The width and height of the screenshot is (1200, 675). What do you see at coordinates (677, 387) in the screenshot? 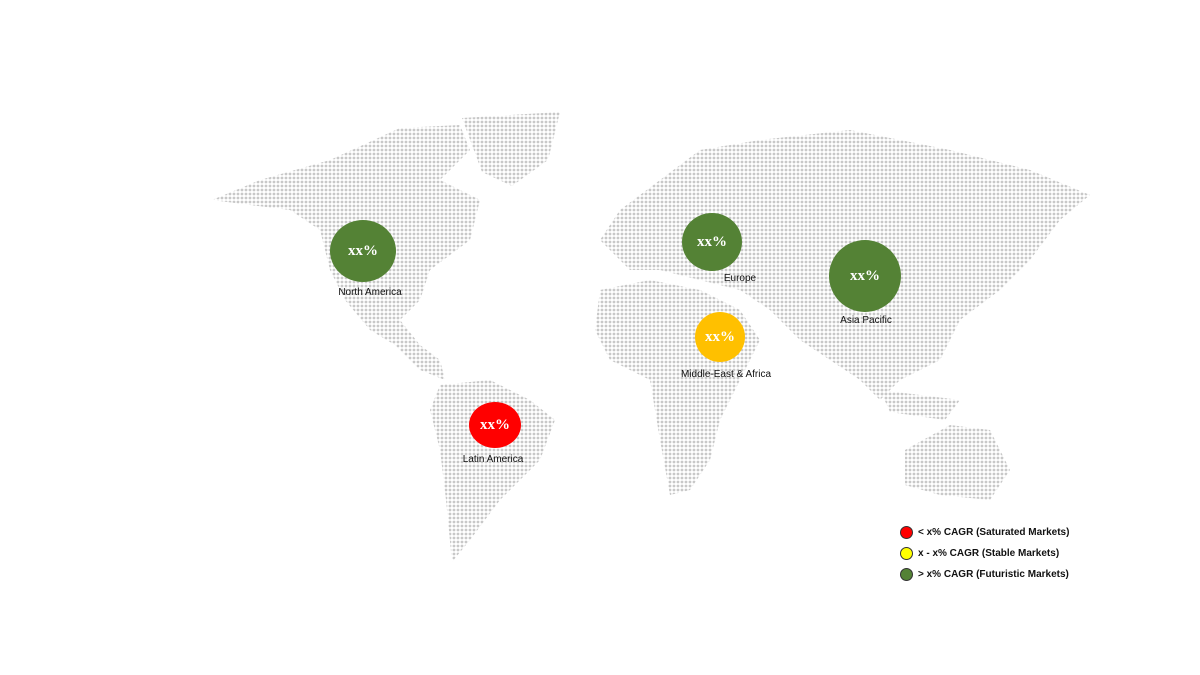
I see `africa-landmass` at bounding box center [677, 387].